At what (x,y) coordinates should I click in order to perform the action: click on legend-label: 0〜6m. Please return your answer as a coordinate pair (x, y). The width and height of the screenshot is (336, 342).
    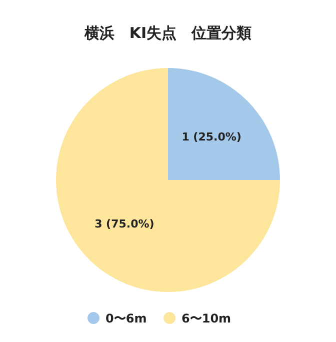
    Looking at the image, I should click on (126, 319).